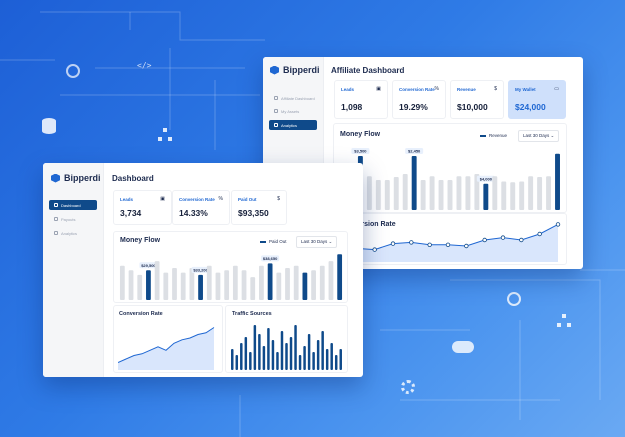 This screenshot has height=437, width=625. I want to click on logo-icon, so click(274, 70).